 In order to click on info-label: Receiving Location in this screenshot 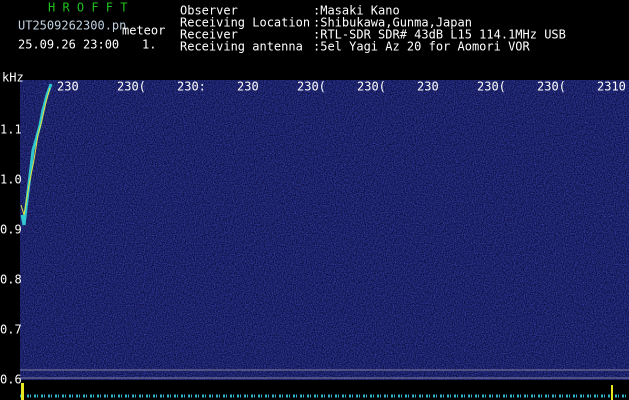, I will do `click(245, 23)`.